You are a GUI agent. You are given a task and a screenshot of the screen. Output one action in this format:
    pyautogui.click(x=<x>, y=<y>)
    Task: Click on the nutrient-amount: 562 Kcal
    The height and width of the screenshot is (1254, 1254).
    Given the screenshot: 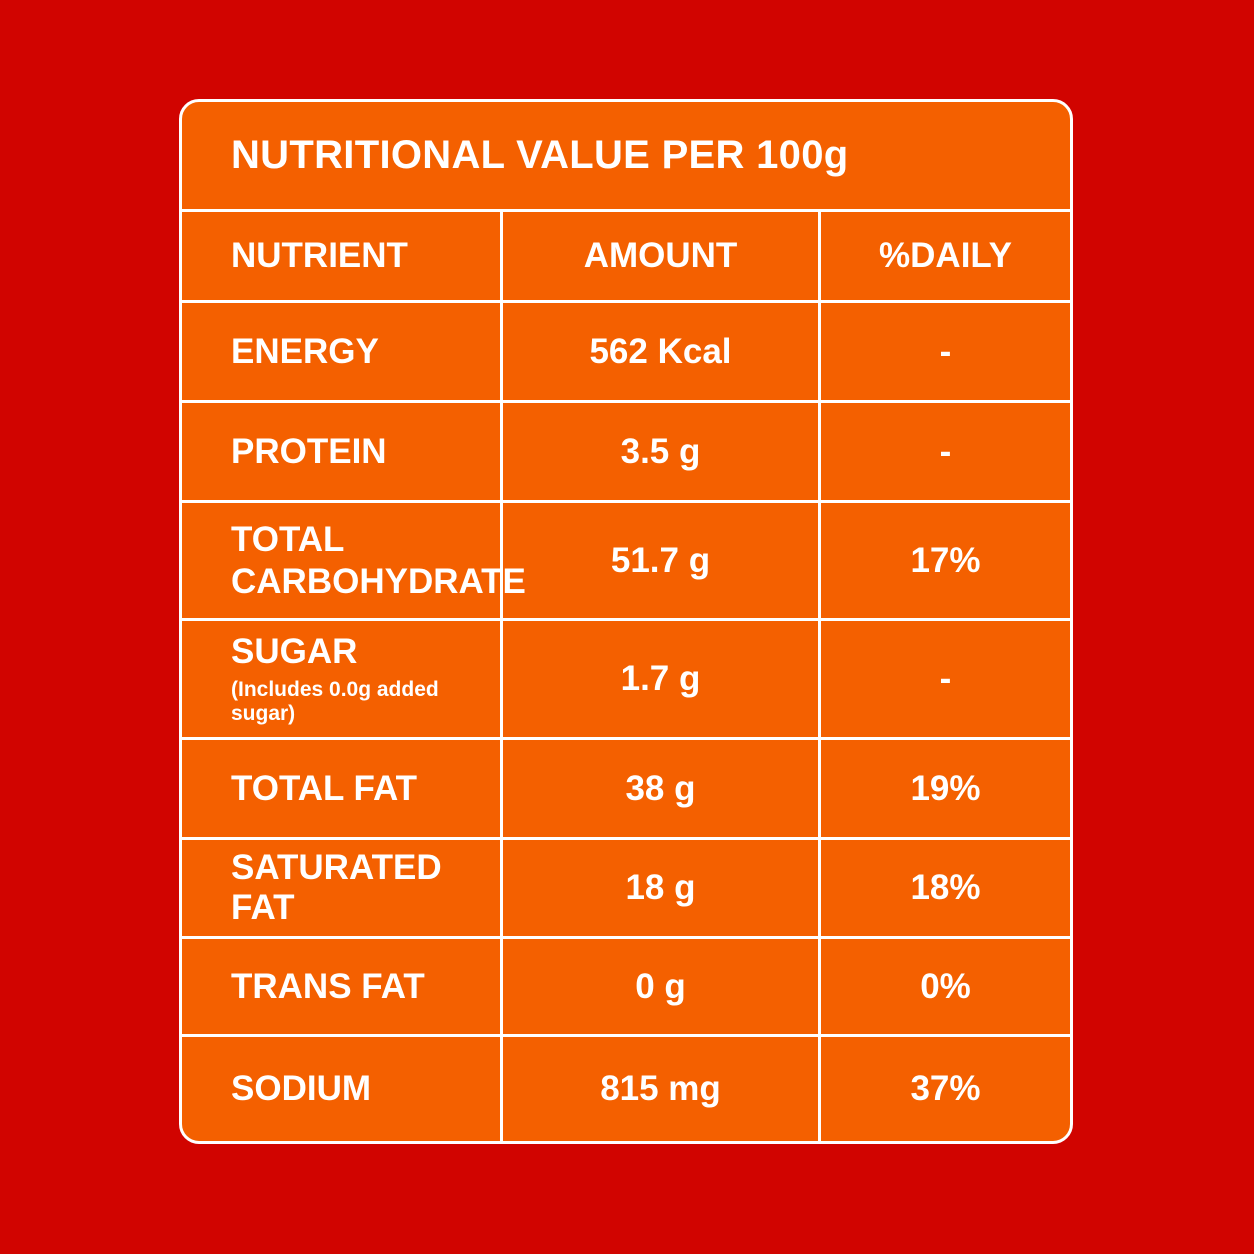 What is the action you would take?
    pyautogui.click(x=659, y=351)
    